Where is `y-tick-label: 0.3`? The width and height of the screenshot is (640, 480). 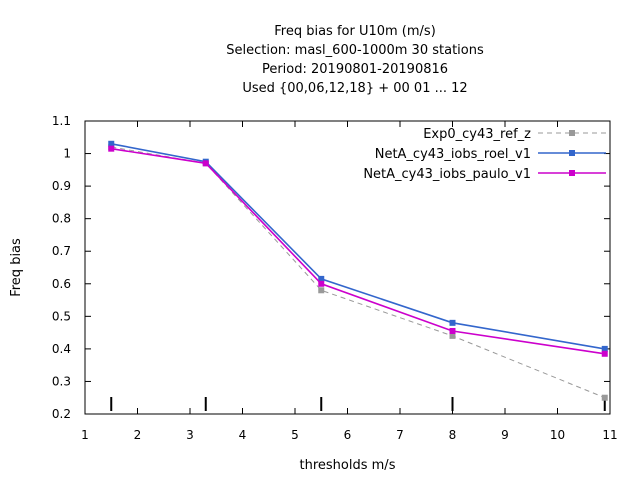
y-tick-label: 0.3 is located at coordinates (61, 381).